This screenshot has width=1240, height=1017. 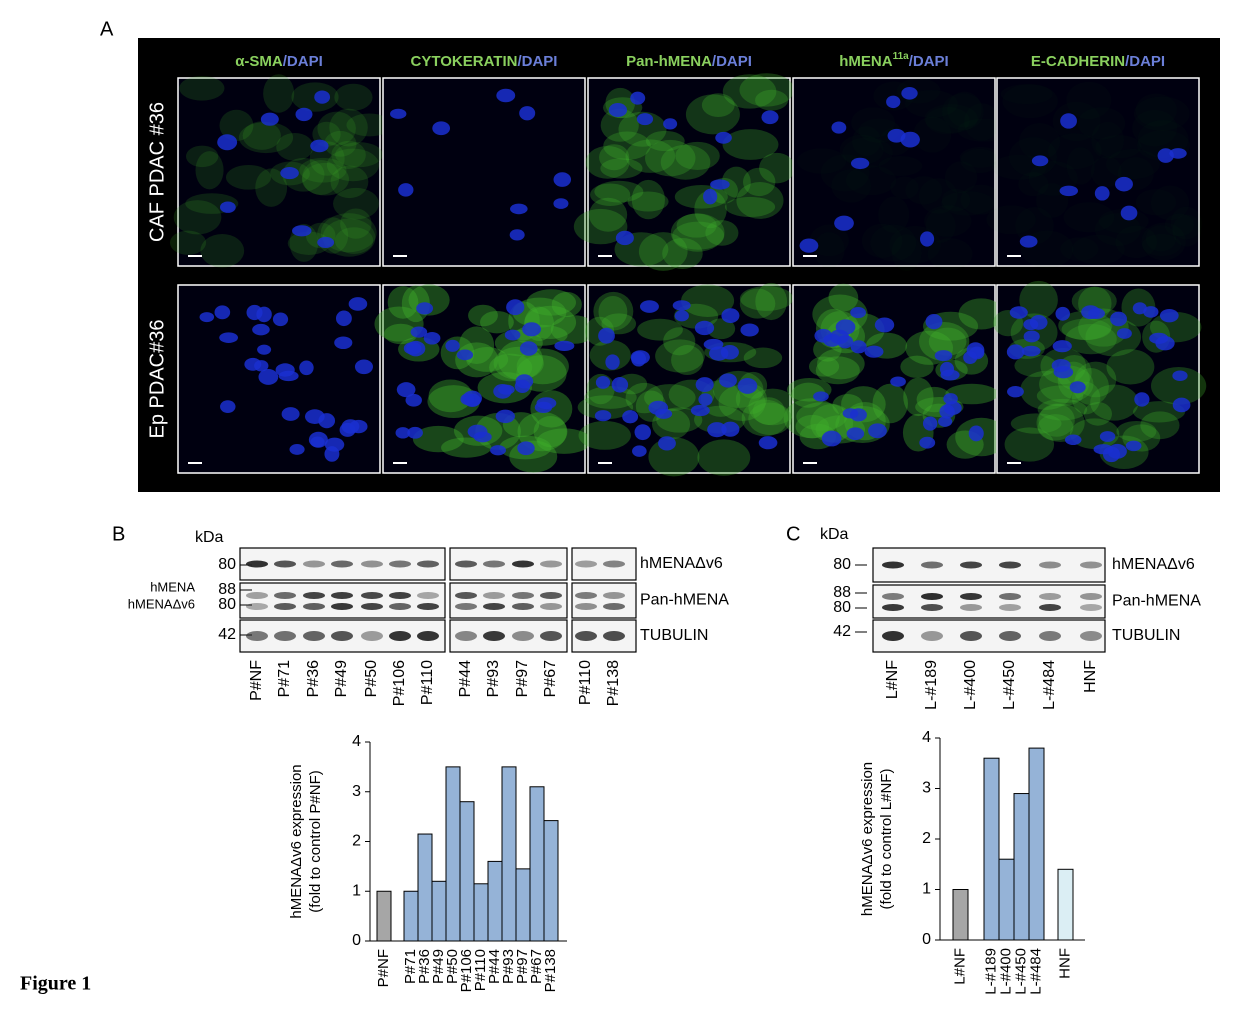 I want to click on y-tick-label: 4, so click(x=356, y=741).